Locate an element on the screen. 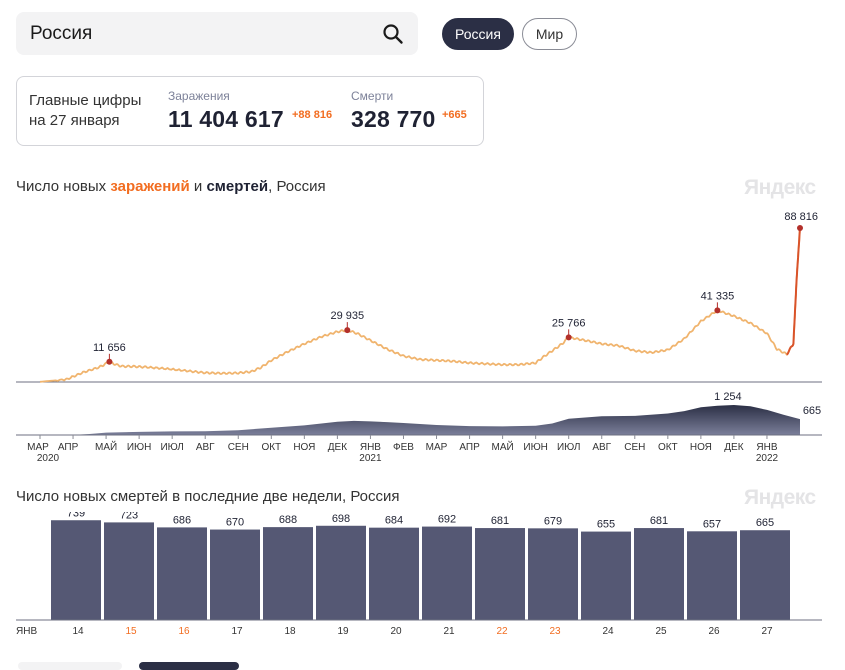 The height and width of the screenshot is (670, 845). bar-value-label: 684 is located at coordinates (394, 521).